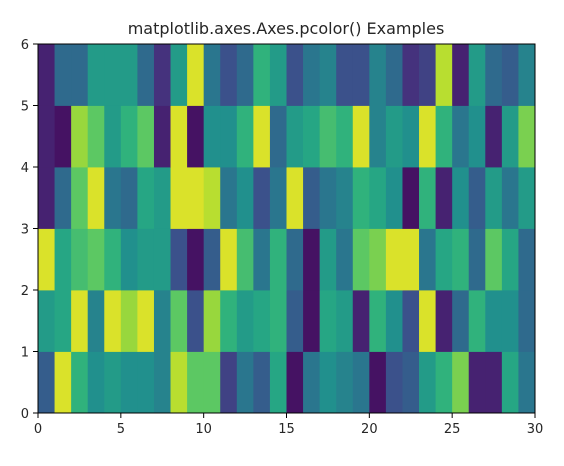 The width and height of the screenshot is (564, 466). What do you see at coordinates (25, 353) in the screenshot?
I see `y-tick-label: 1` at bounding box center [25, 353].